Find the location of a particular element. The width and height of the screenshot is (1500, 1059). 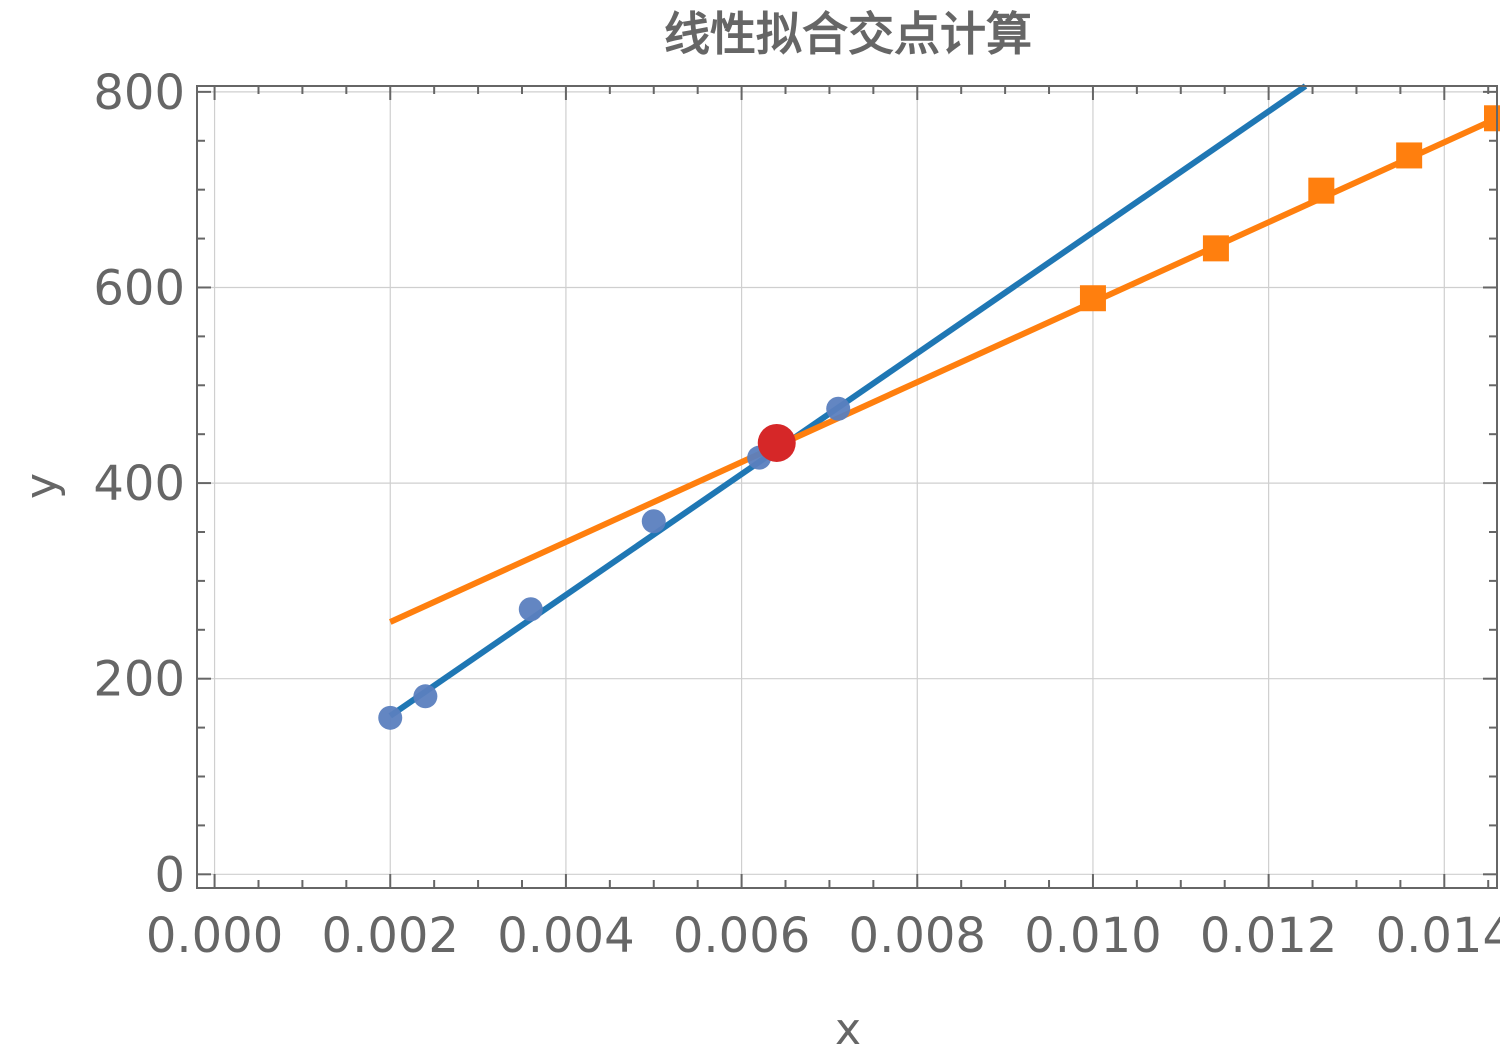

x-tick-label: 0.008 is located at coordinates (917, 936).